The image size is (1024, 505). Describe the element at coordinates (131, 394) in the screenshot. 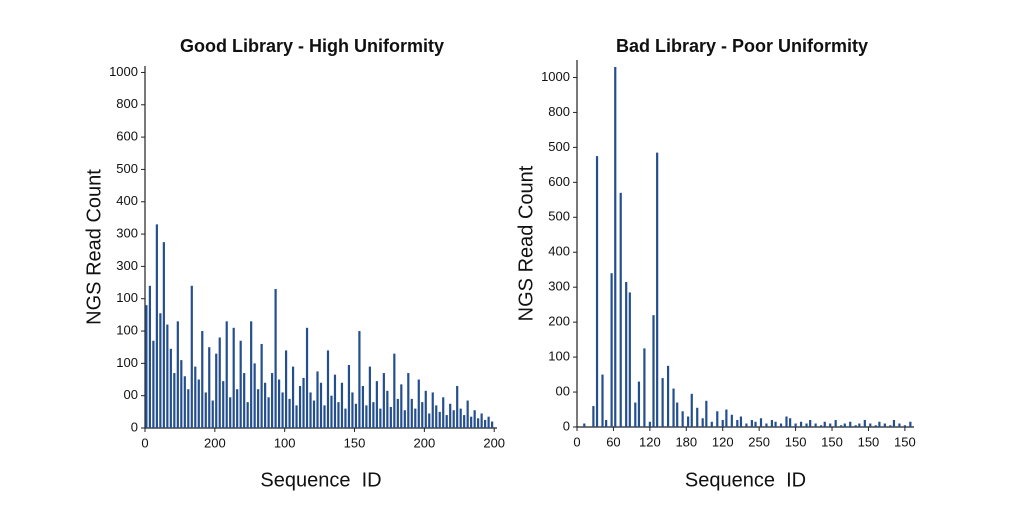

I see `y-tick-label: 00` at that location.